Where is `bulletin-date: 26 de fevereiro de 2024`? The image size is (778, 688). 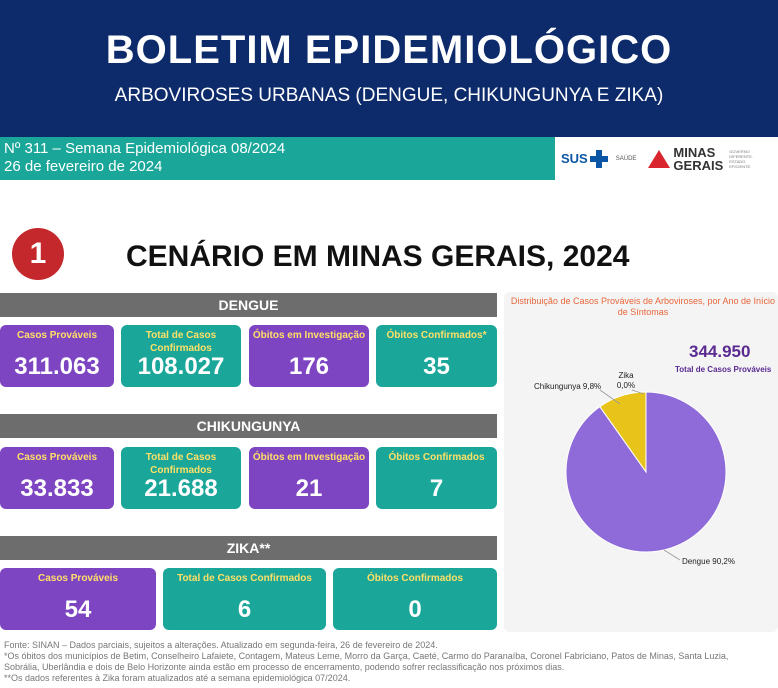 bulletin-date: 26 de fevereiro de 2024 is located at coordinates (83, 166).